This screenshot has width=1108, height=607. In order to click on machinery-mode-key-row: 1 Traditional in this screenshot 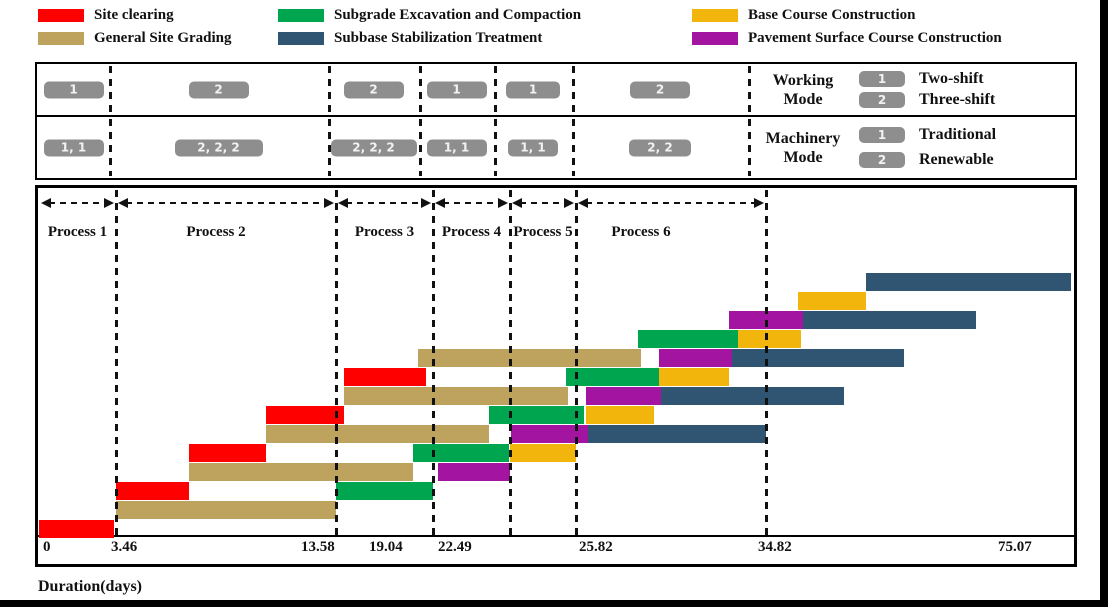, I will do `click(964, 135)`.